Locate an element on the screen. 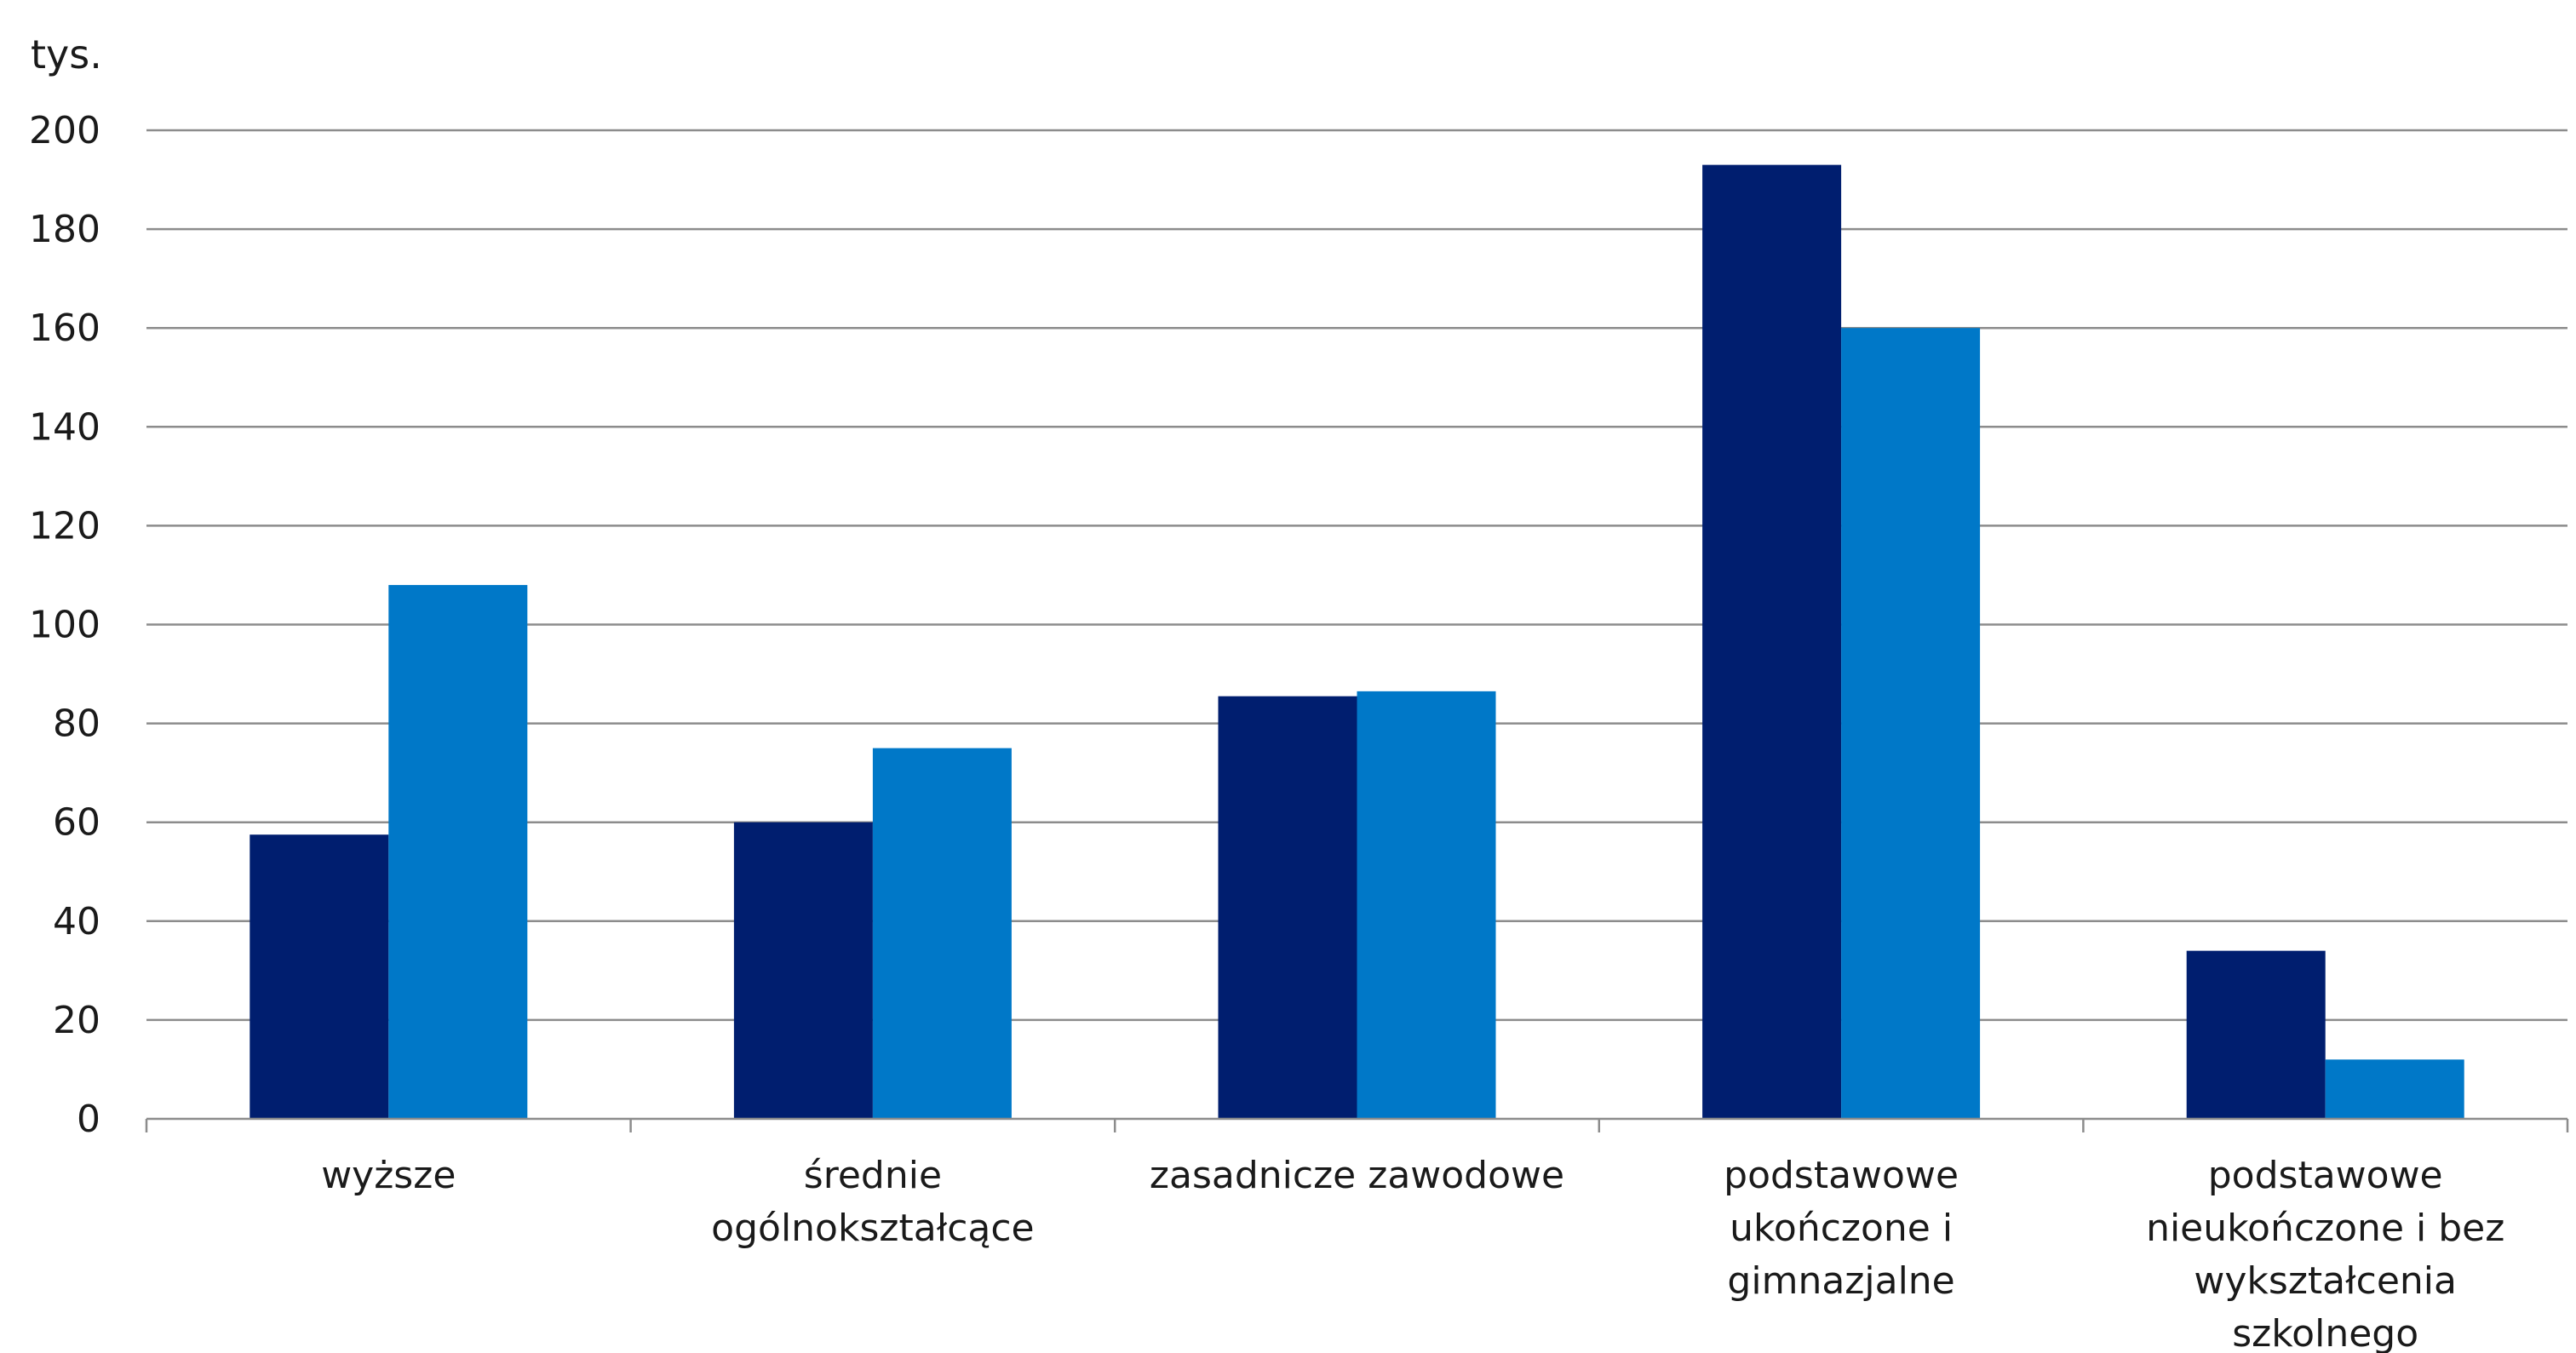 Image resolution: width=2576 pixels, height=1353 pixels. y-tick-label: 0 is located at coordinates (88, 1119).